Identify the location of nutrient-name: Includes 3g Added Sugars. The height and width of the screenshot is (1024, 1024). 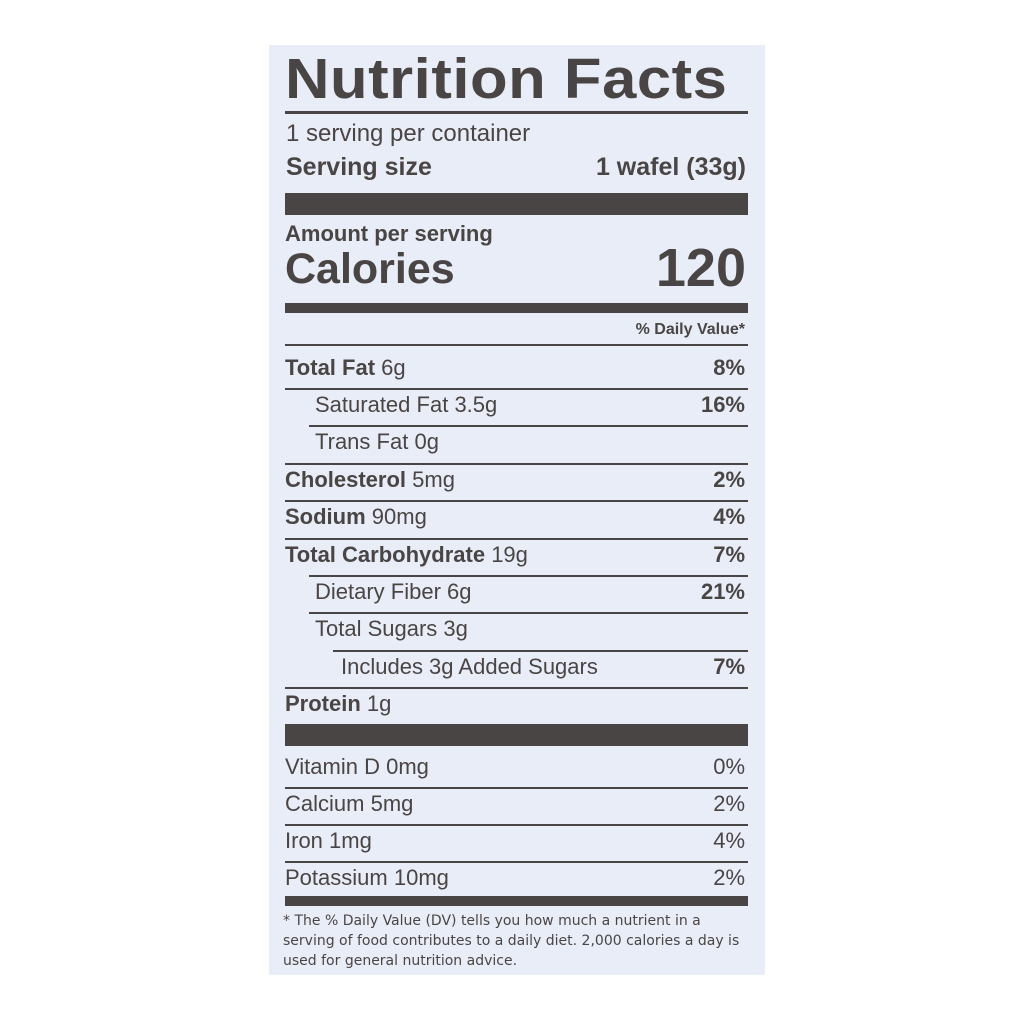
(469, 666).